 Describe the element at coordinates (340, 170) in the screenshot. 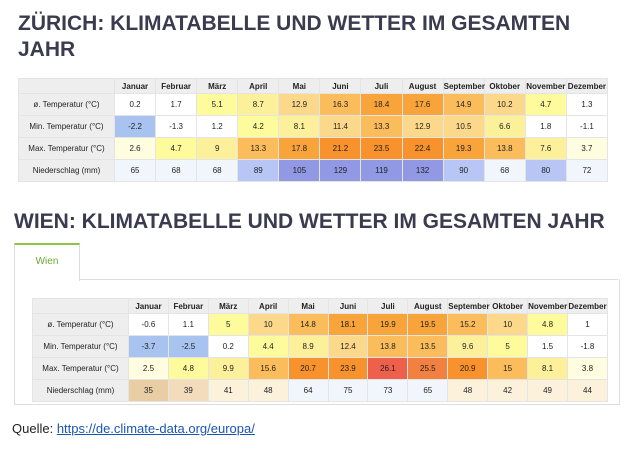

I see `value-cell: 129` at that location.